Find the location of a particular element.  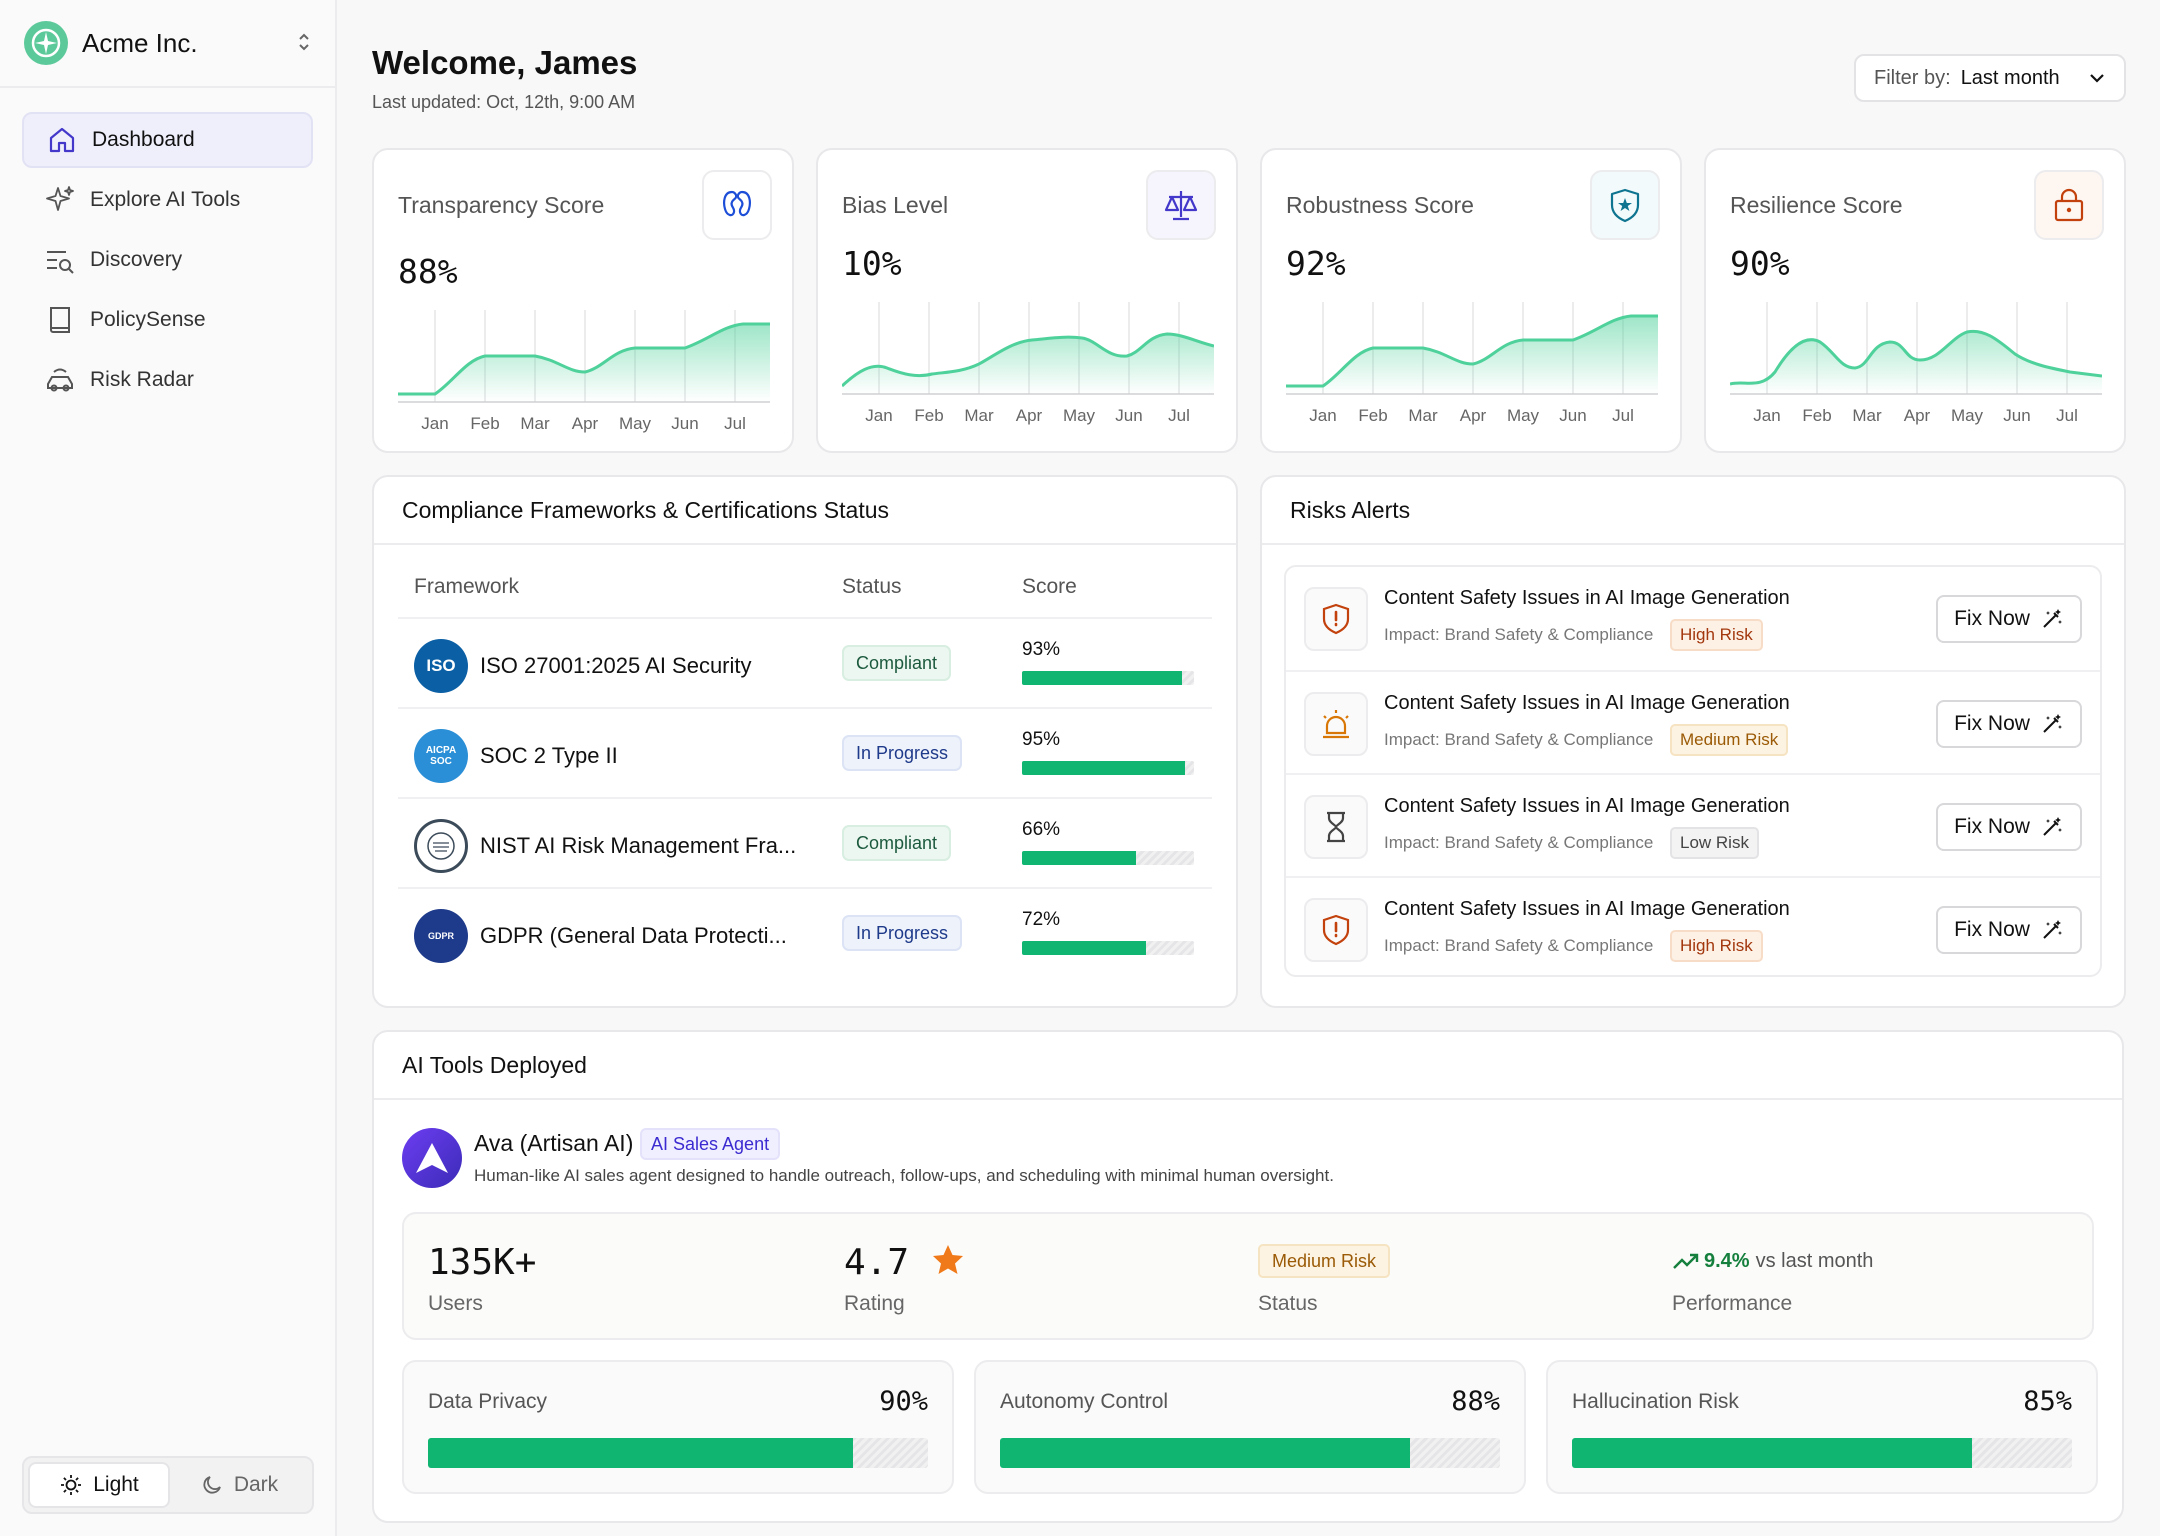

lock-icon is located at coordinates (2069, 205).